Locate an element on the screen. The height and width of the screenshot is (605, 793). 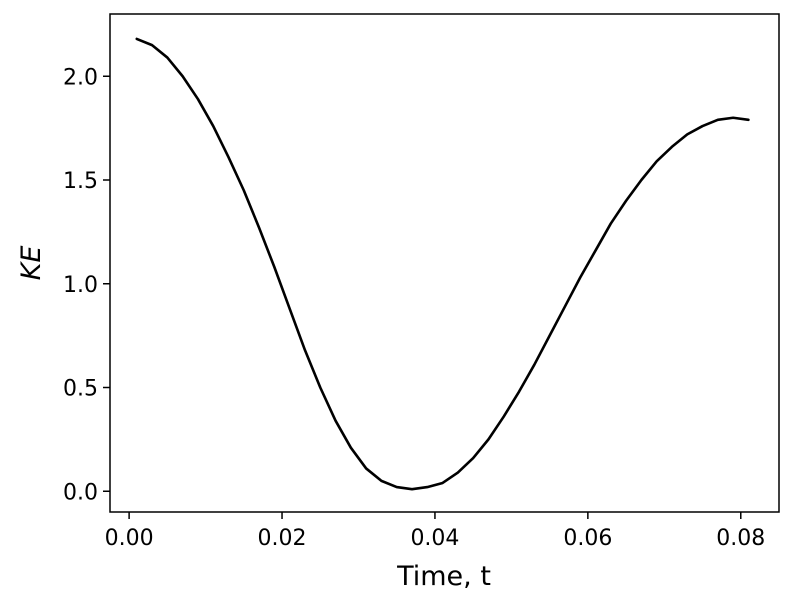
y-axis-label: KE is located at coordinates (31, 263).